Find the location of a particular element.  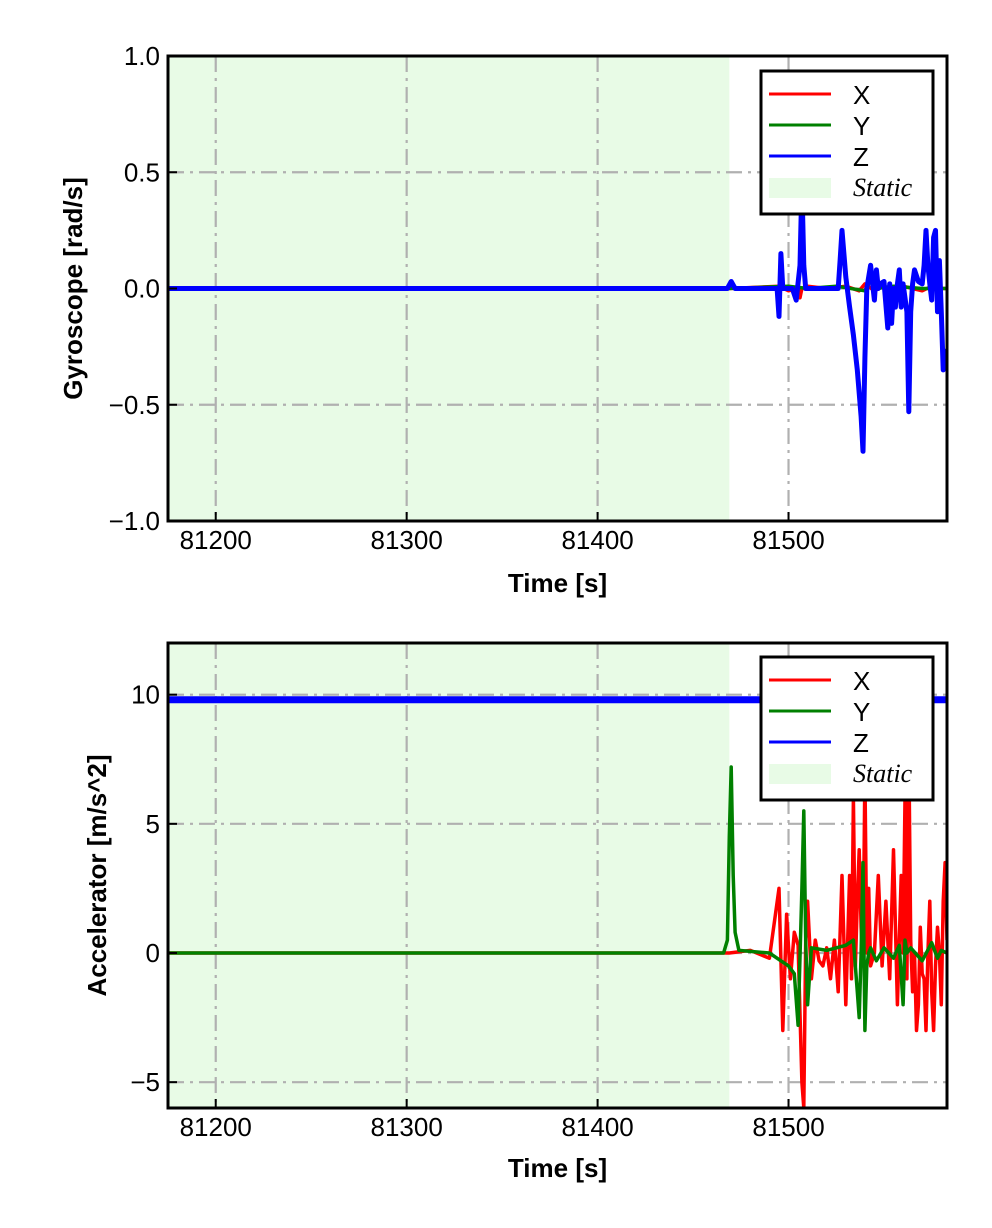

y-axis-label: Accelerator [m/s^2] is located at coordinates (97, 875).